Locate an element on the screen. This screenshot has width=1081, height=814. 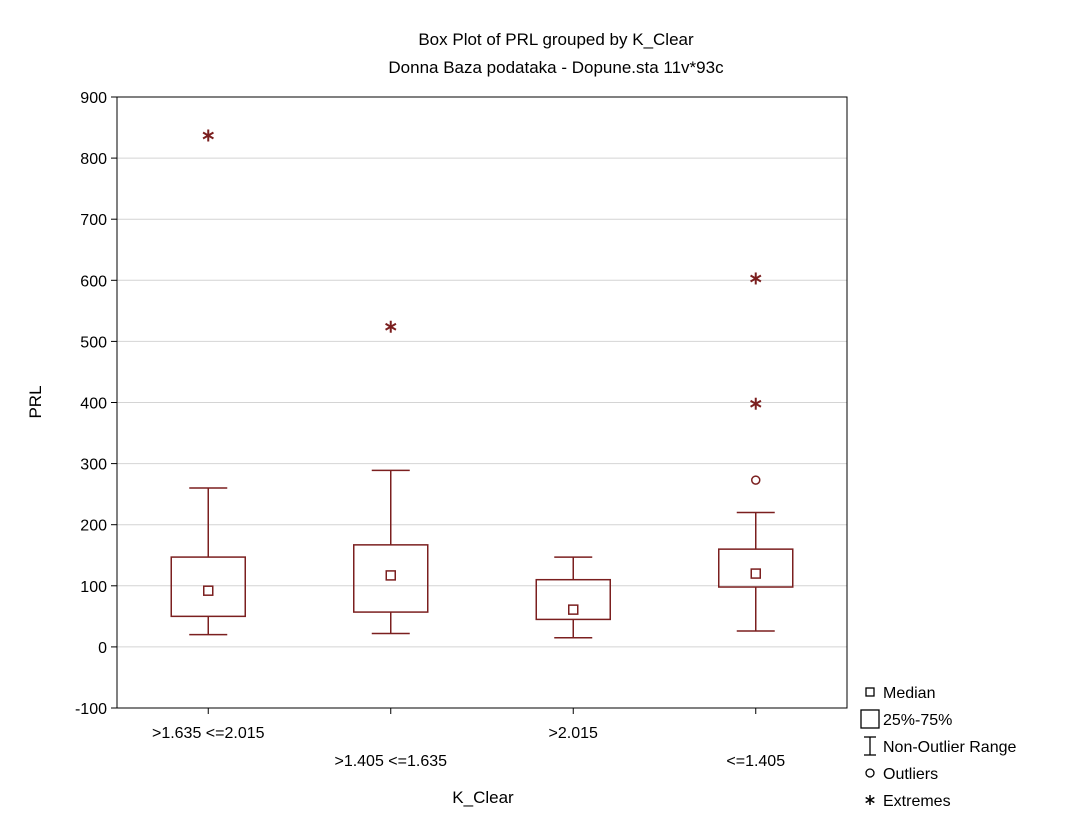
legend-label: Outliers is located at coordinates (910, 774).